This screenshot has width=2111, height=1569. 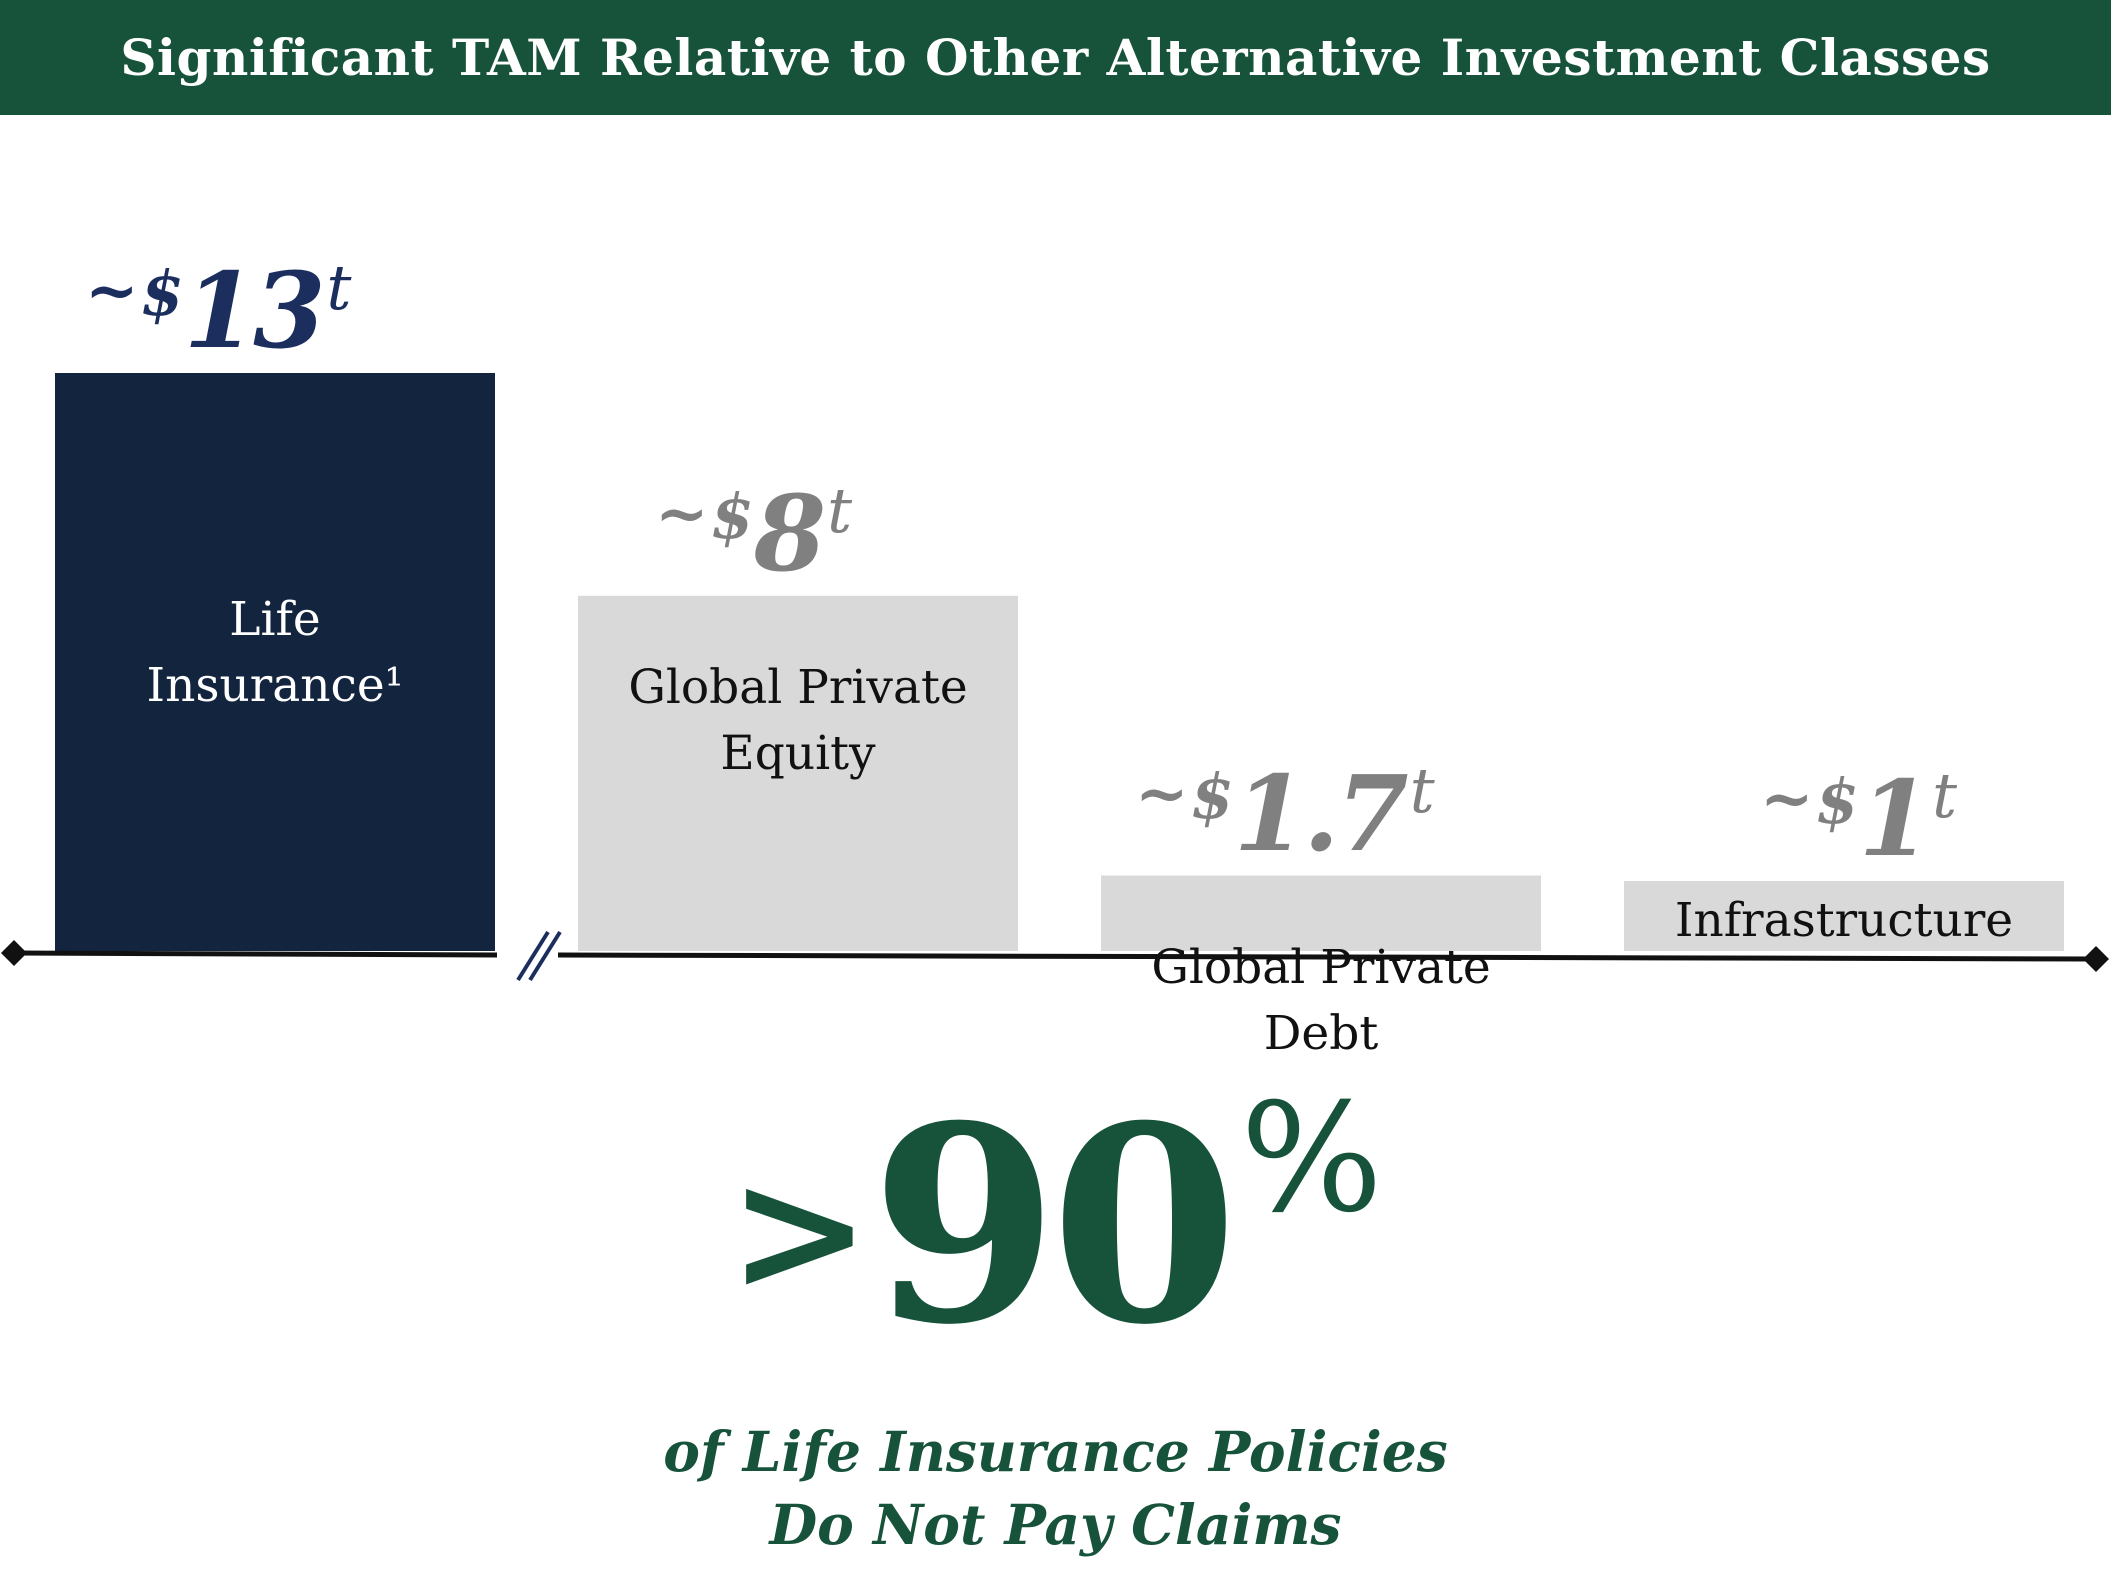 I want to click on bar-category-label-2: Global Private Equity, so click(x=798, y=721).